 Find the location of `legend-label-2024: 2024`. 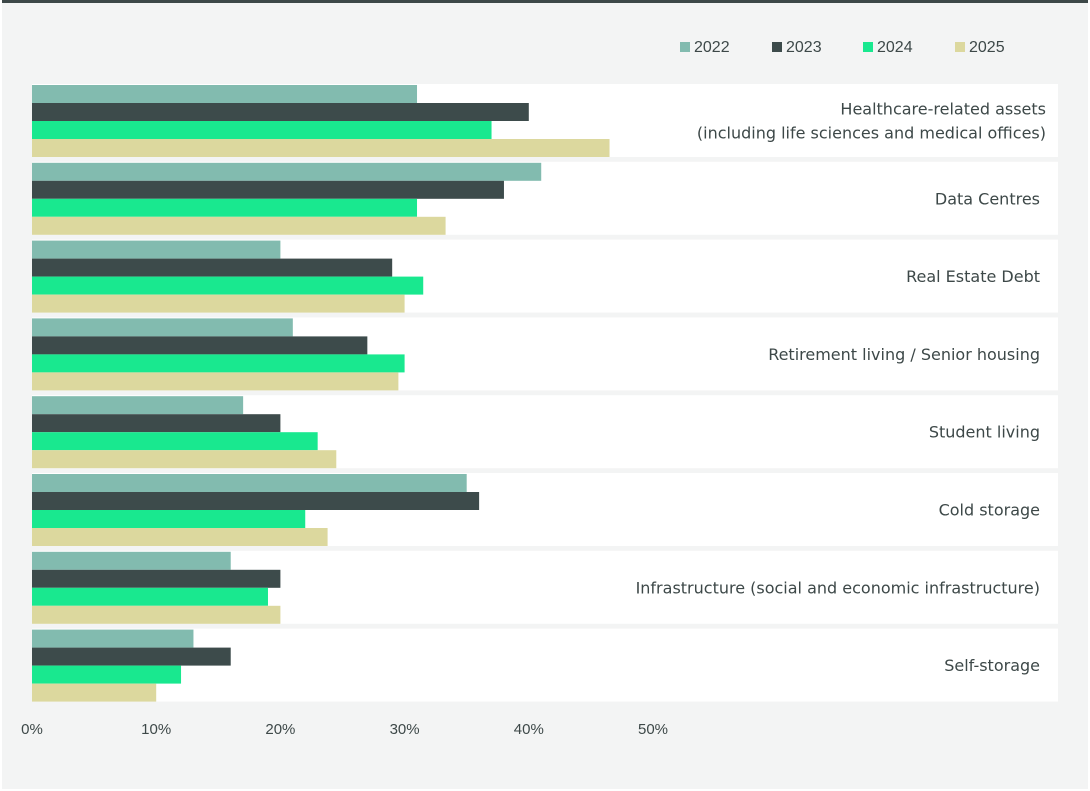

legend-label-2024: 2024 is located at coordinates (895, 47).